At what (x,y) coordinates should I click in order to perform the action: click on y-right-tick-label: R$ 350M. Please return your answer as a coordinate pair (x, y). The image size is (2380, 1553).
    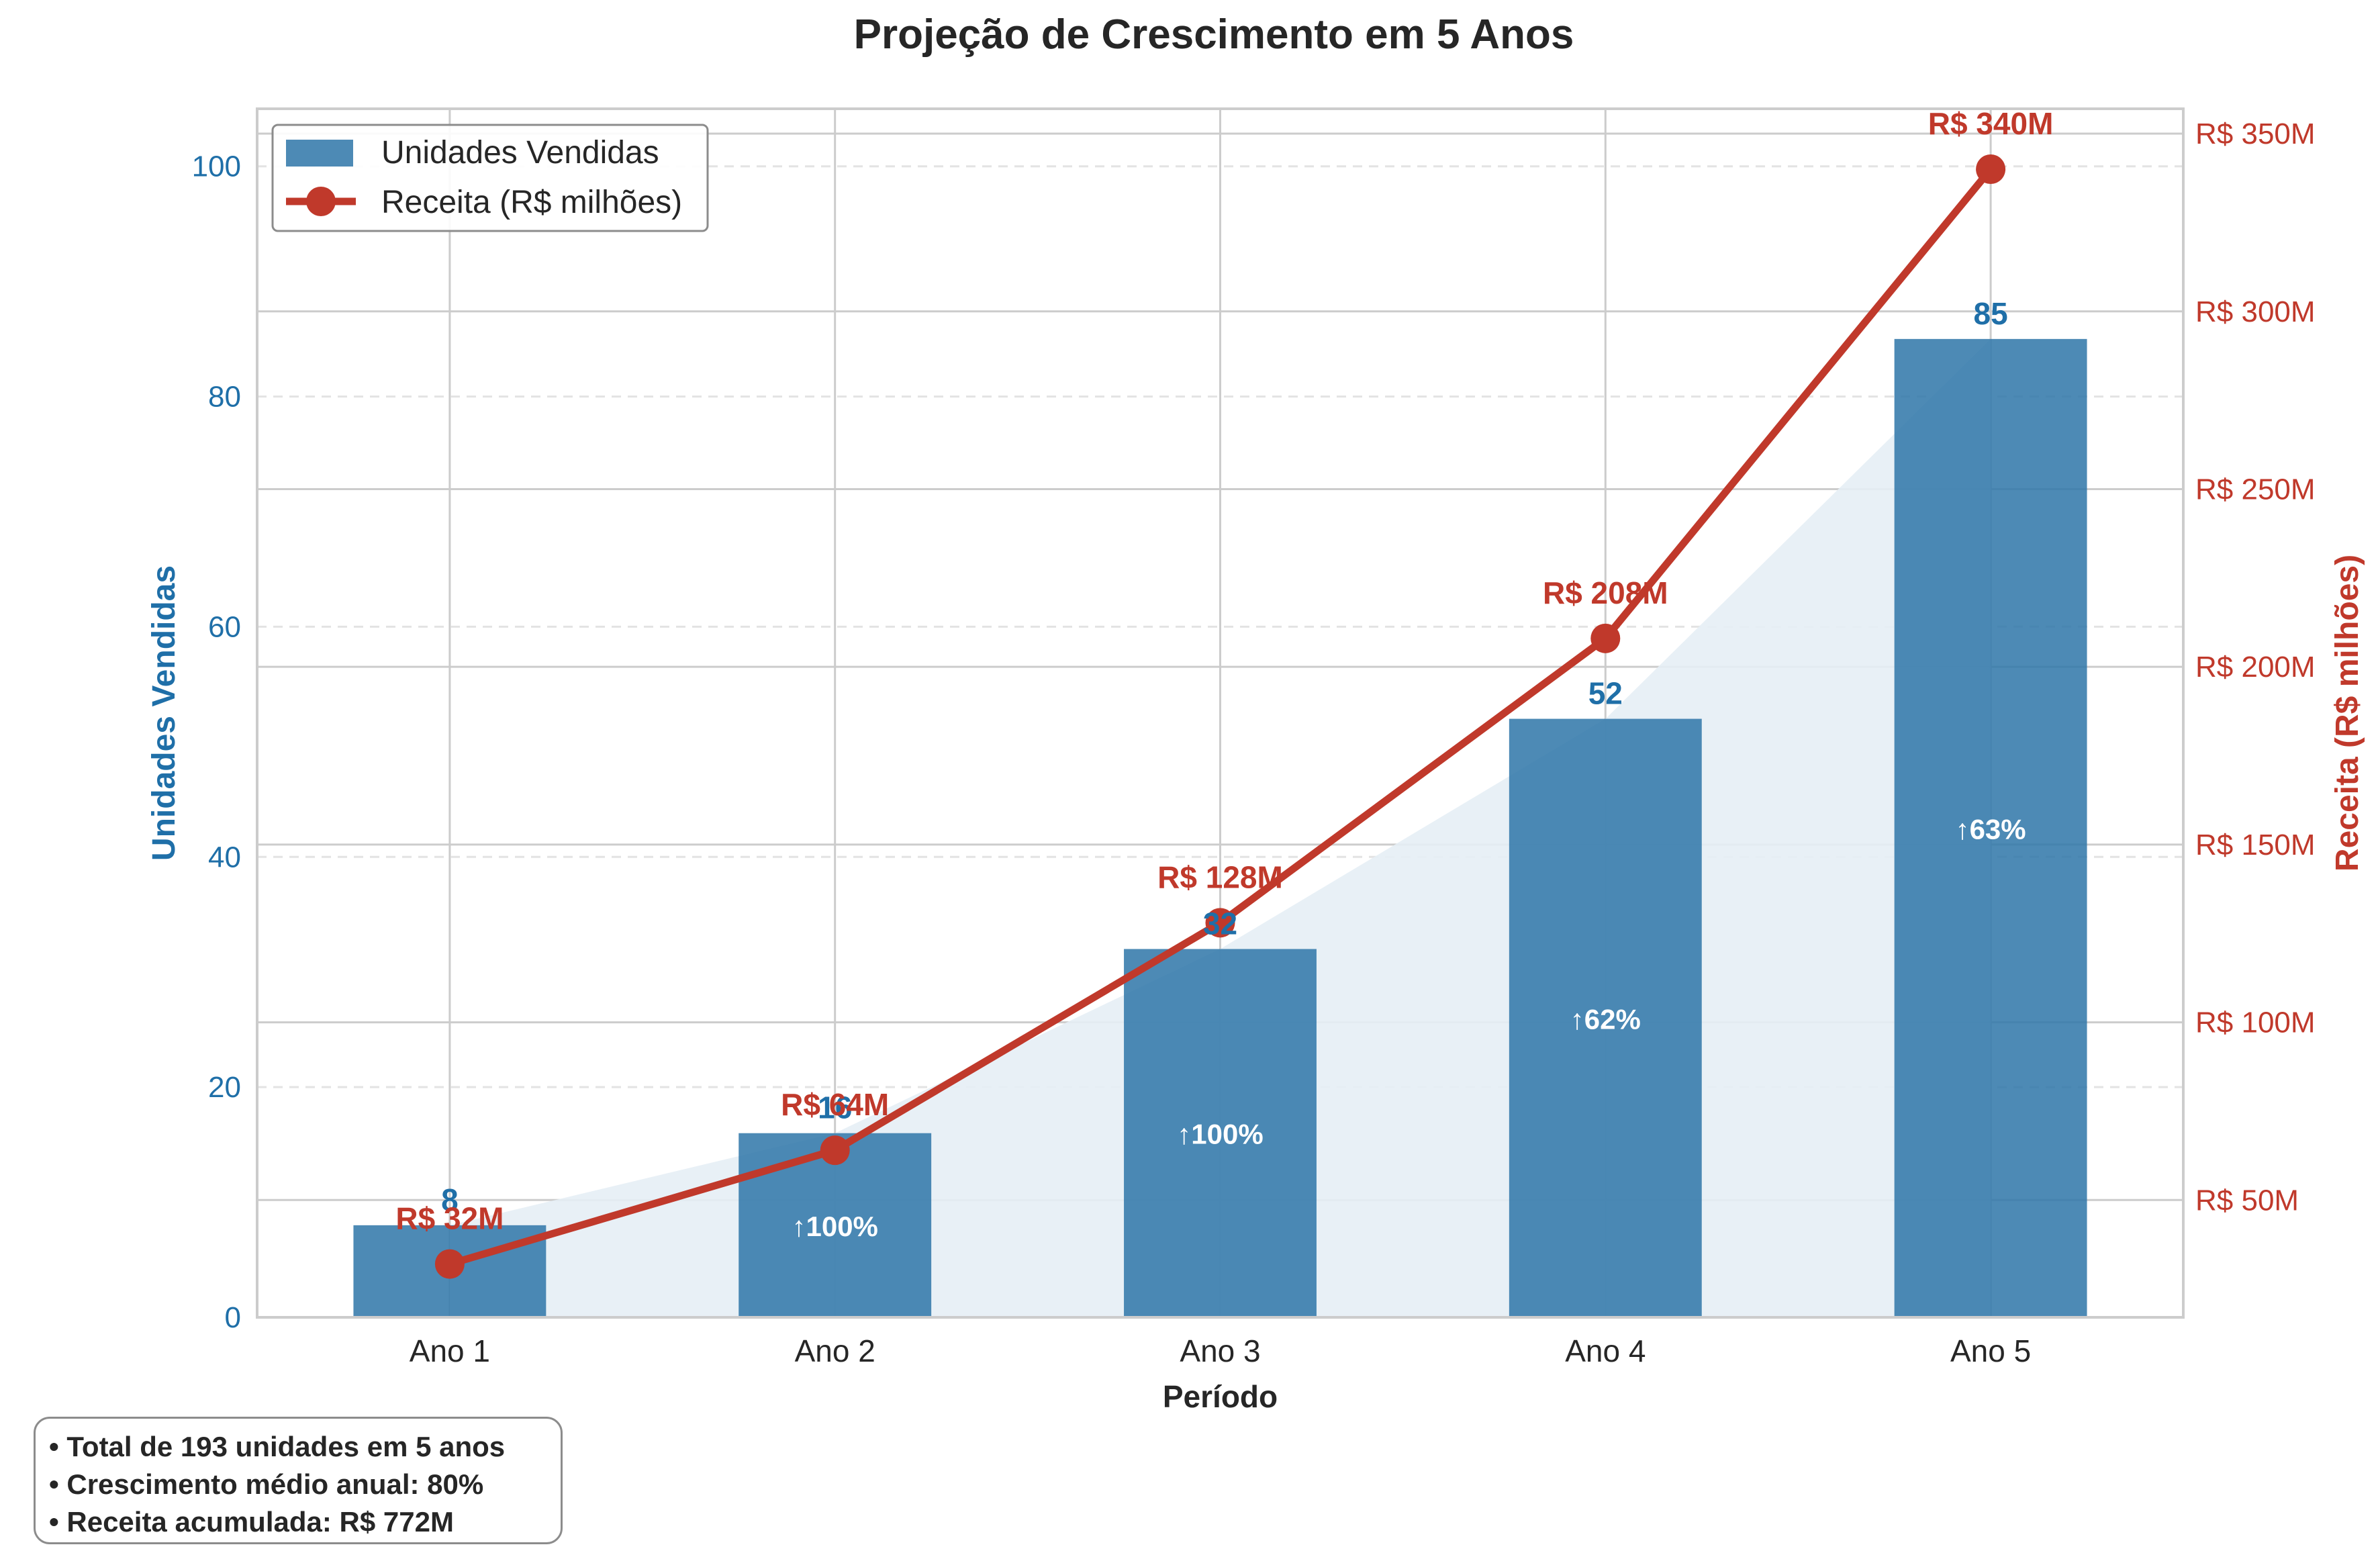
    Looking at the image, I should click on (2255, 133).